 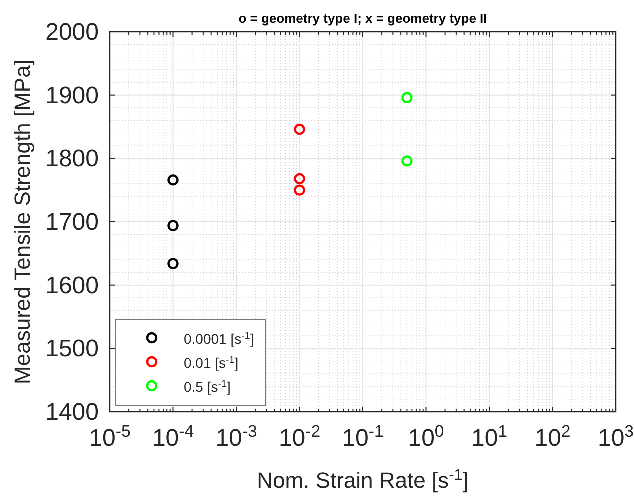 I want to click on chart-title: o = geometry type I; x = geometry type II, so click(x=363, y=18).